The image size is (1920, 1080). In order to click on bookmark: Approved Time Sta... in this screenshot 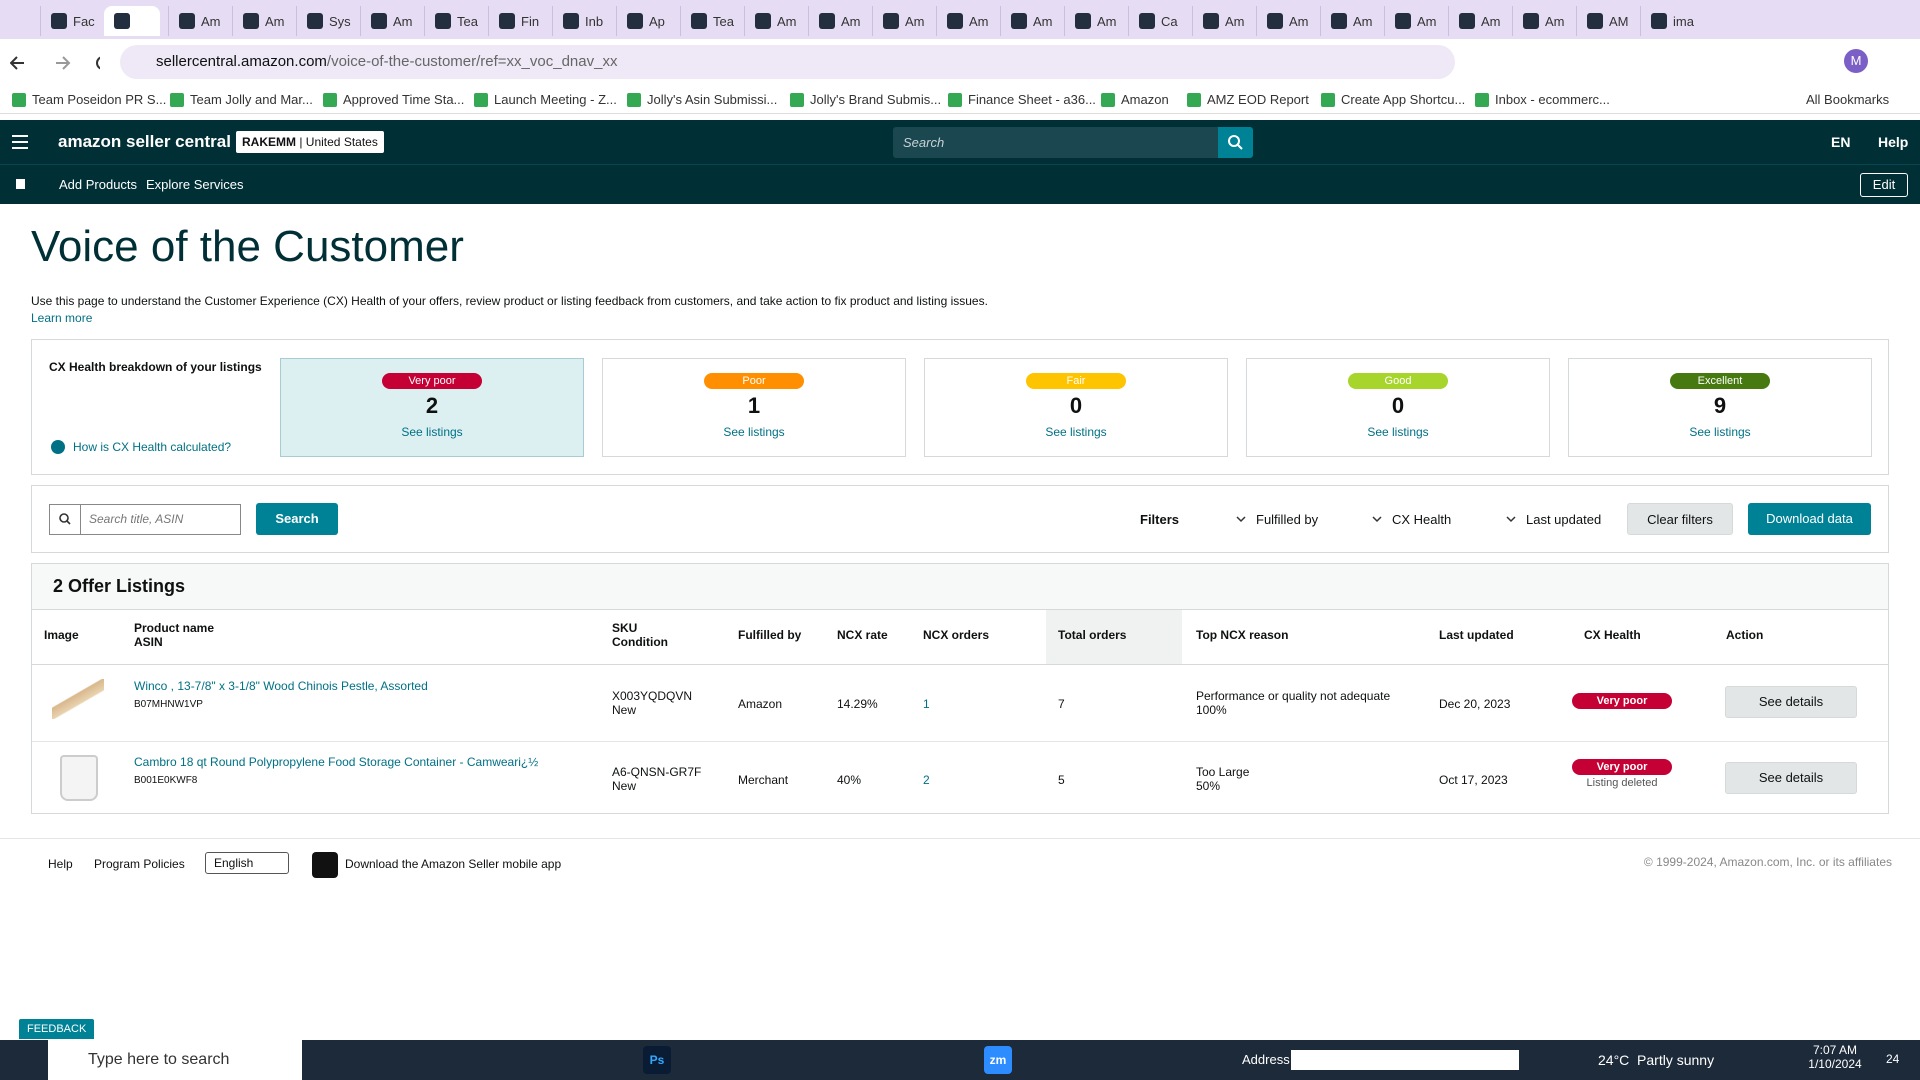, I will do `click(393, 99)`.